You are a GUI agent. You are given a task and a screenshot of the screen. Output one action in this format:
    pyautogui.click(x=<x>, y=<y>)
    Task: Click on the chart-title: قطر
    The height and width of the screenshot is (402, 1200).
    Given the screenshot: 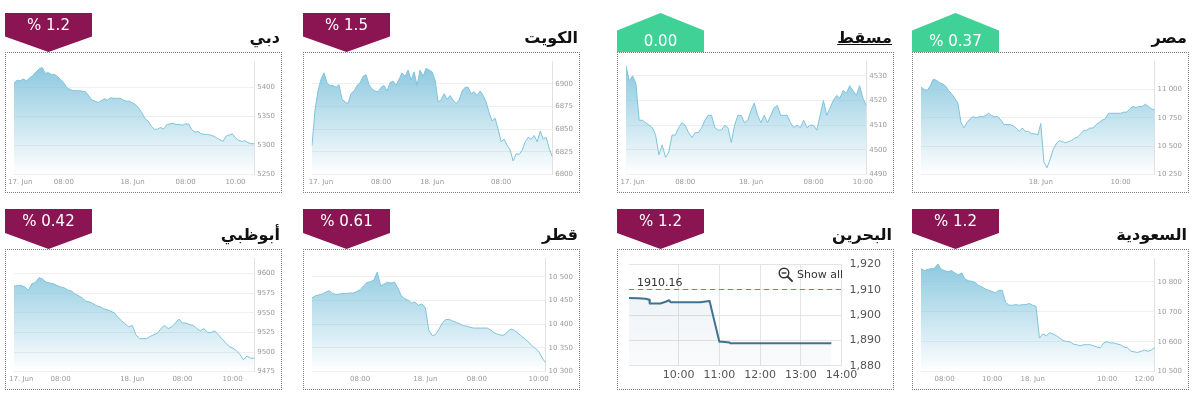 What is the action you would take?
    pyautogui.click(x=559, y=235)
    